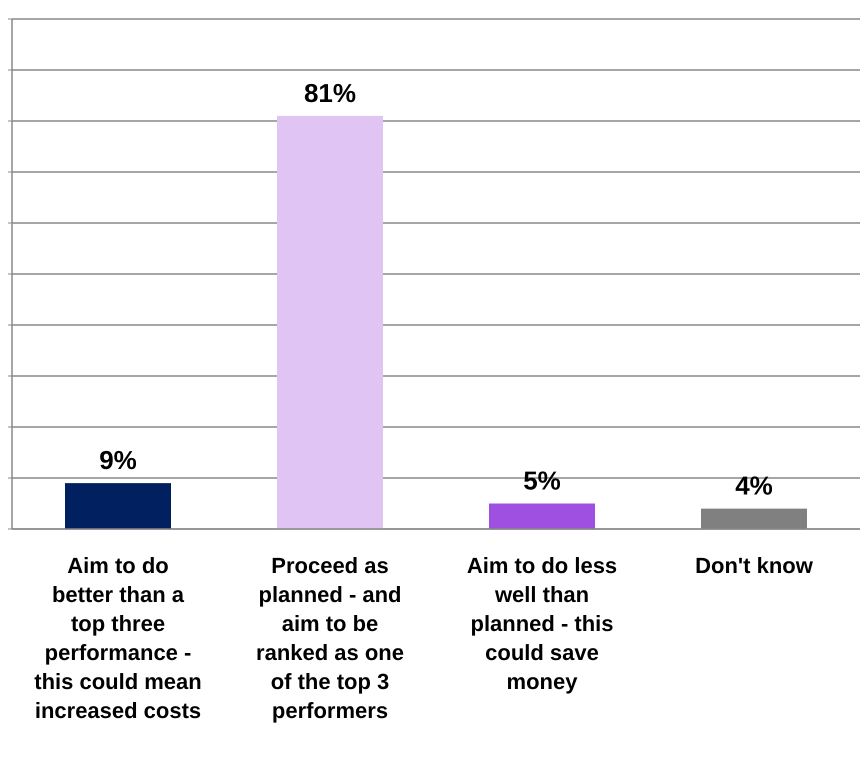 The width and height of the screenshot is (860, 775). Describe the element at coordinates (542, 623) in the screenshot. I see `x-tick-label: Aim to do less well than planned - this could save money` at that location.